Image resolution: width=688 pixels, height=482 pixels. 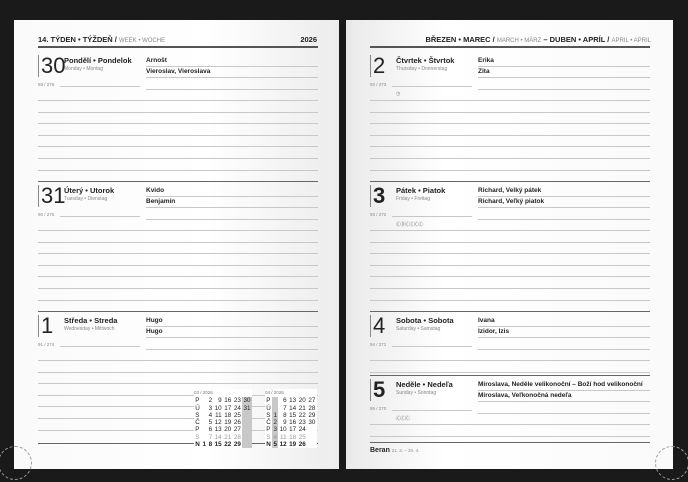 I want to click on day-number: 2, so click(x=377, y=66).